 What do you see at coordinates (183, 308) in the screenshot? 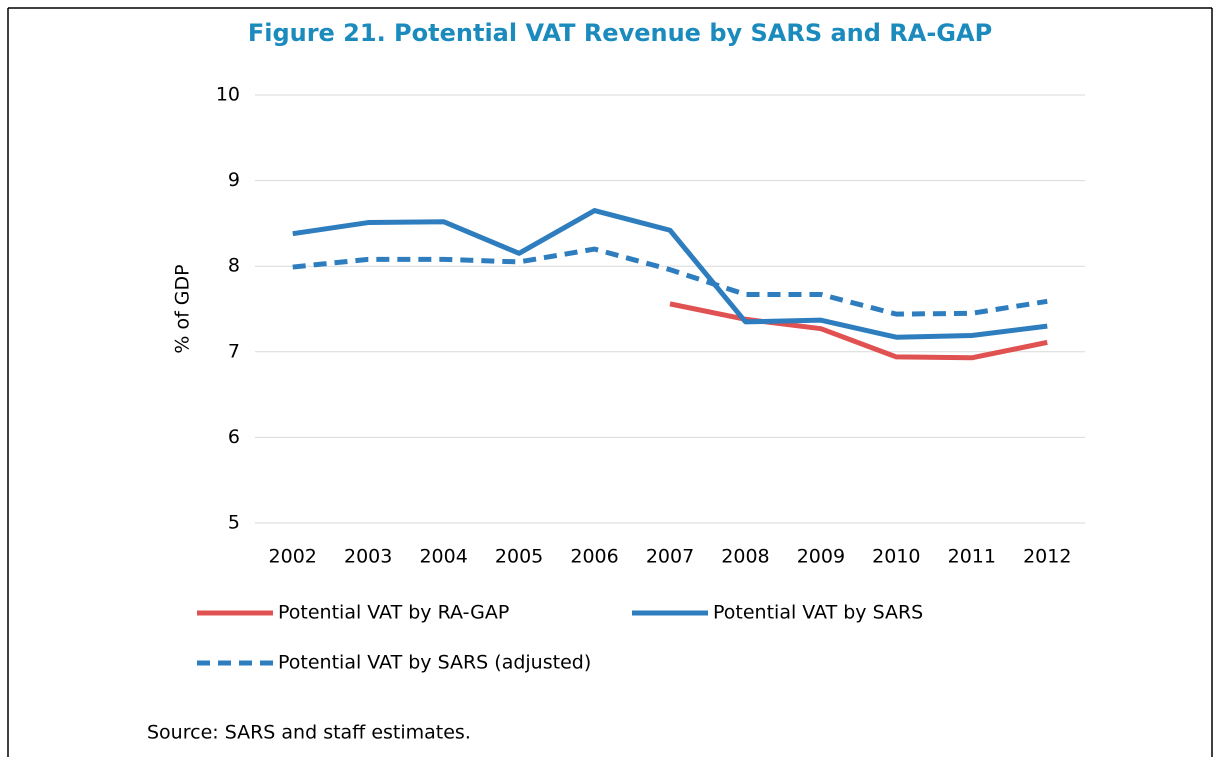
I see `y-axis-label: % of GDP` at bounding box center [183, 308].